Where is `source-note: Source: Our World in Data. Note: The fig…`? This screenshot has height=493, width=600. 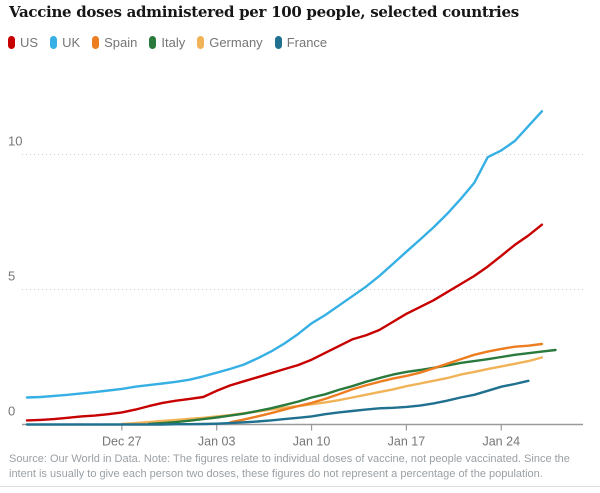 source-note: Source: Our World in Data. Note: The fig… is located at coordinates (289, 466).